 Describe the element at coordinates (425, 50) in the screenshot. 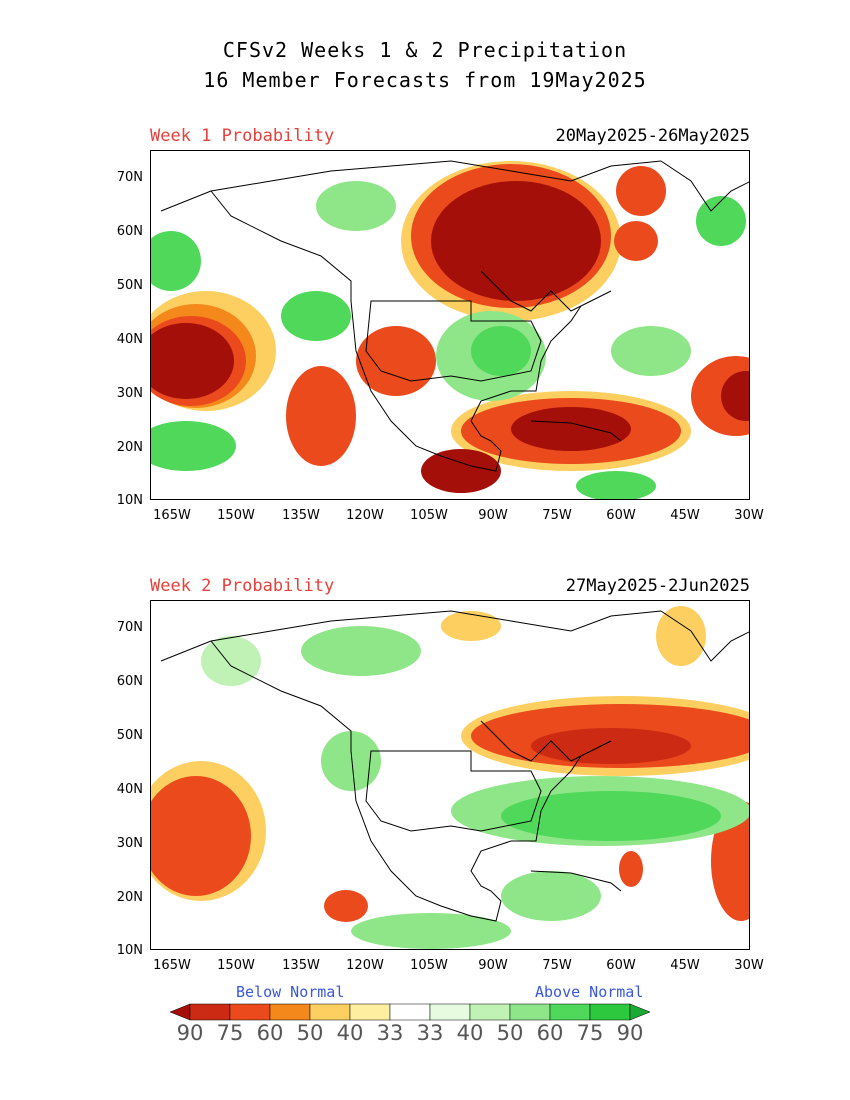

I see `figure-title-line1: CFSv2 Weeks 1 & 2 Precipitation` at that location.